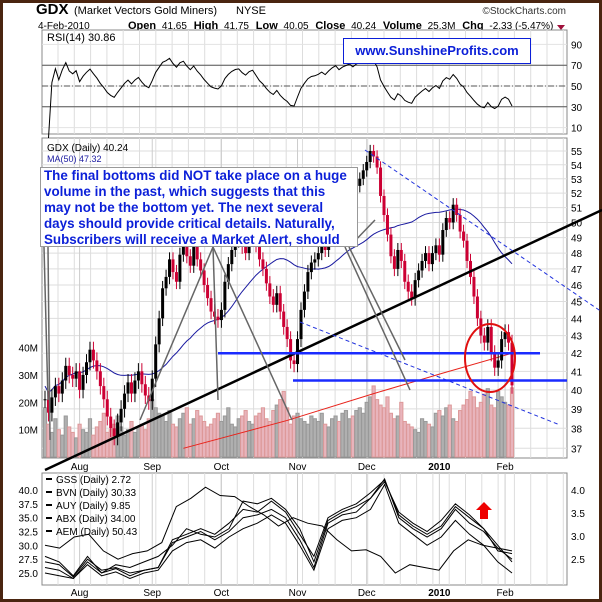  Describe the element at coordinates (298, 467) in the screenshot. I see `x-tick-label: Nov` at that location.